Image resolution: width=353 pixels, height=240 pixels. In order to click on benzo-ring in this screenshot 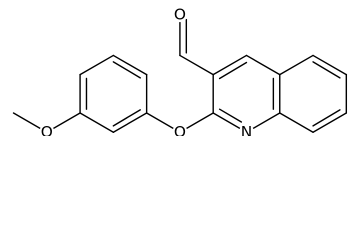, I will do `click(313, 93)`.